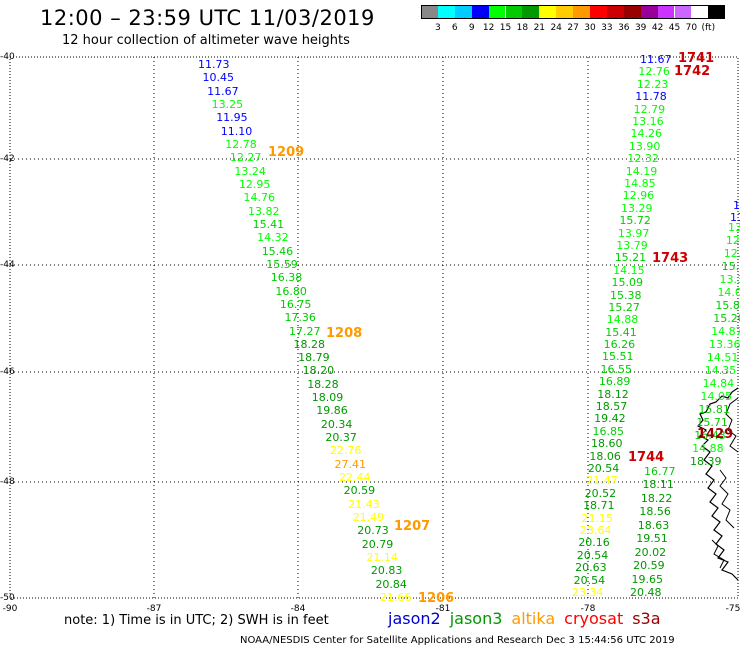 Image resolution: width=740 pixels, height=650 pixels. I want to click on lon-label: -81, so click(443, 609).